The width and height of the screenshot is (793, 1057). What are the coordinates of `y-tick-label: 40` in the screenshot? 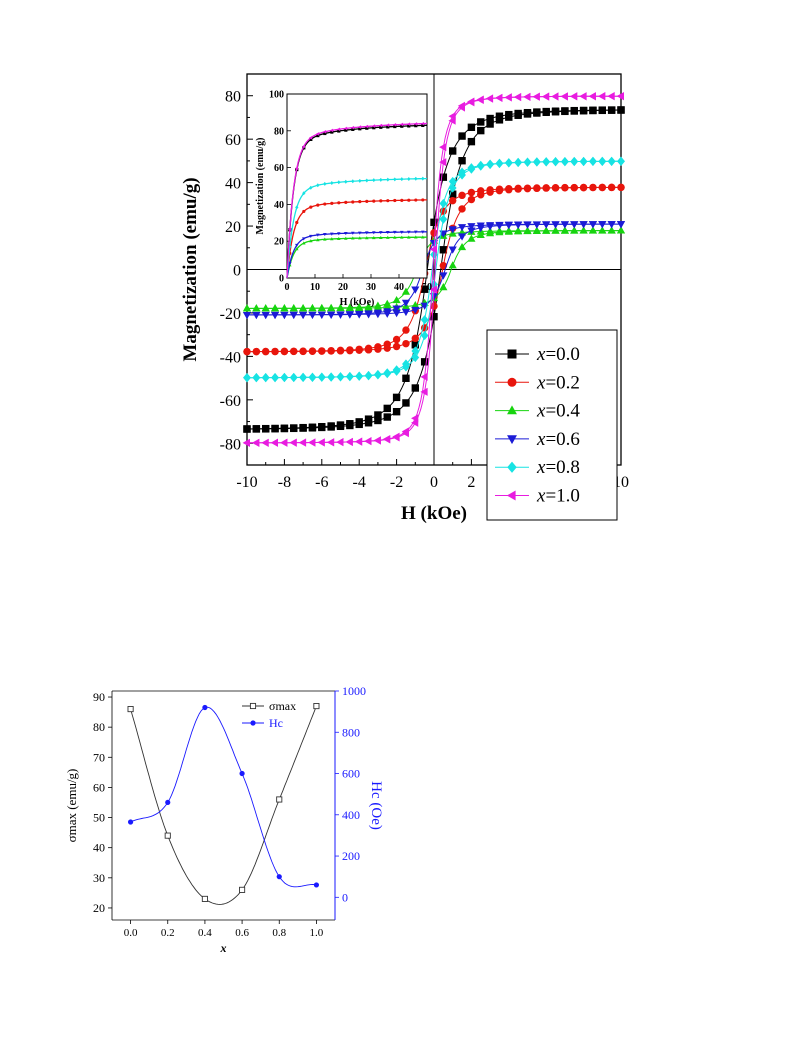 It's located at (99, 848).